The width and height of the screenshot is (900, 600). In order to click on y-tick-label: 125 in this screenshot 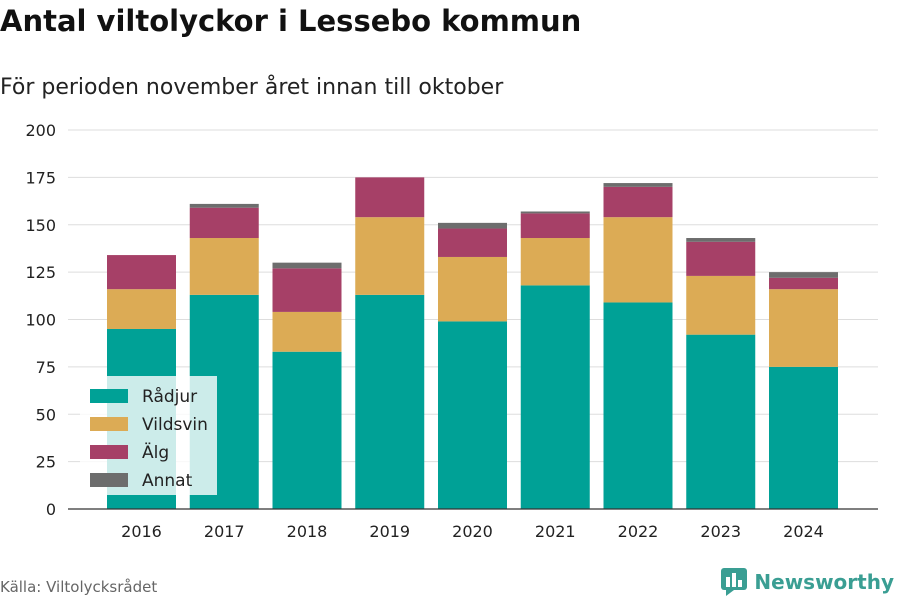, I will do `click(40, 272)`.